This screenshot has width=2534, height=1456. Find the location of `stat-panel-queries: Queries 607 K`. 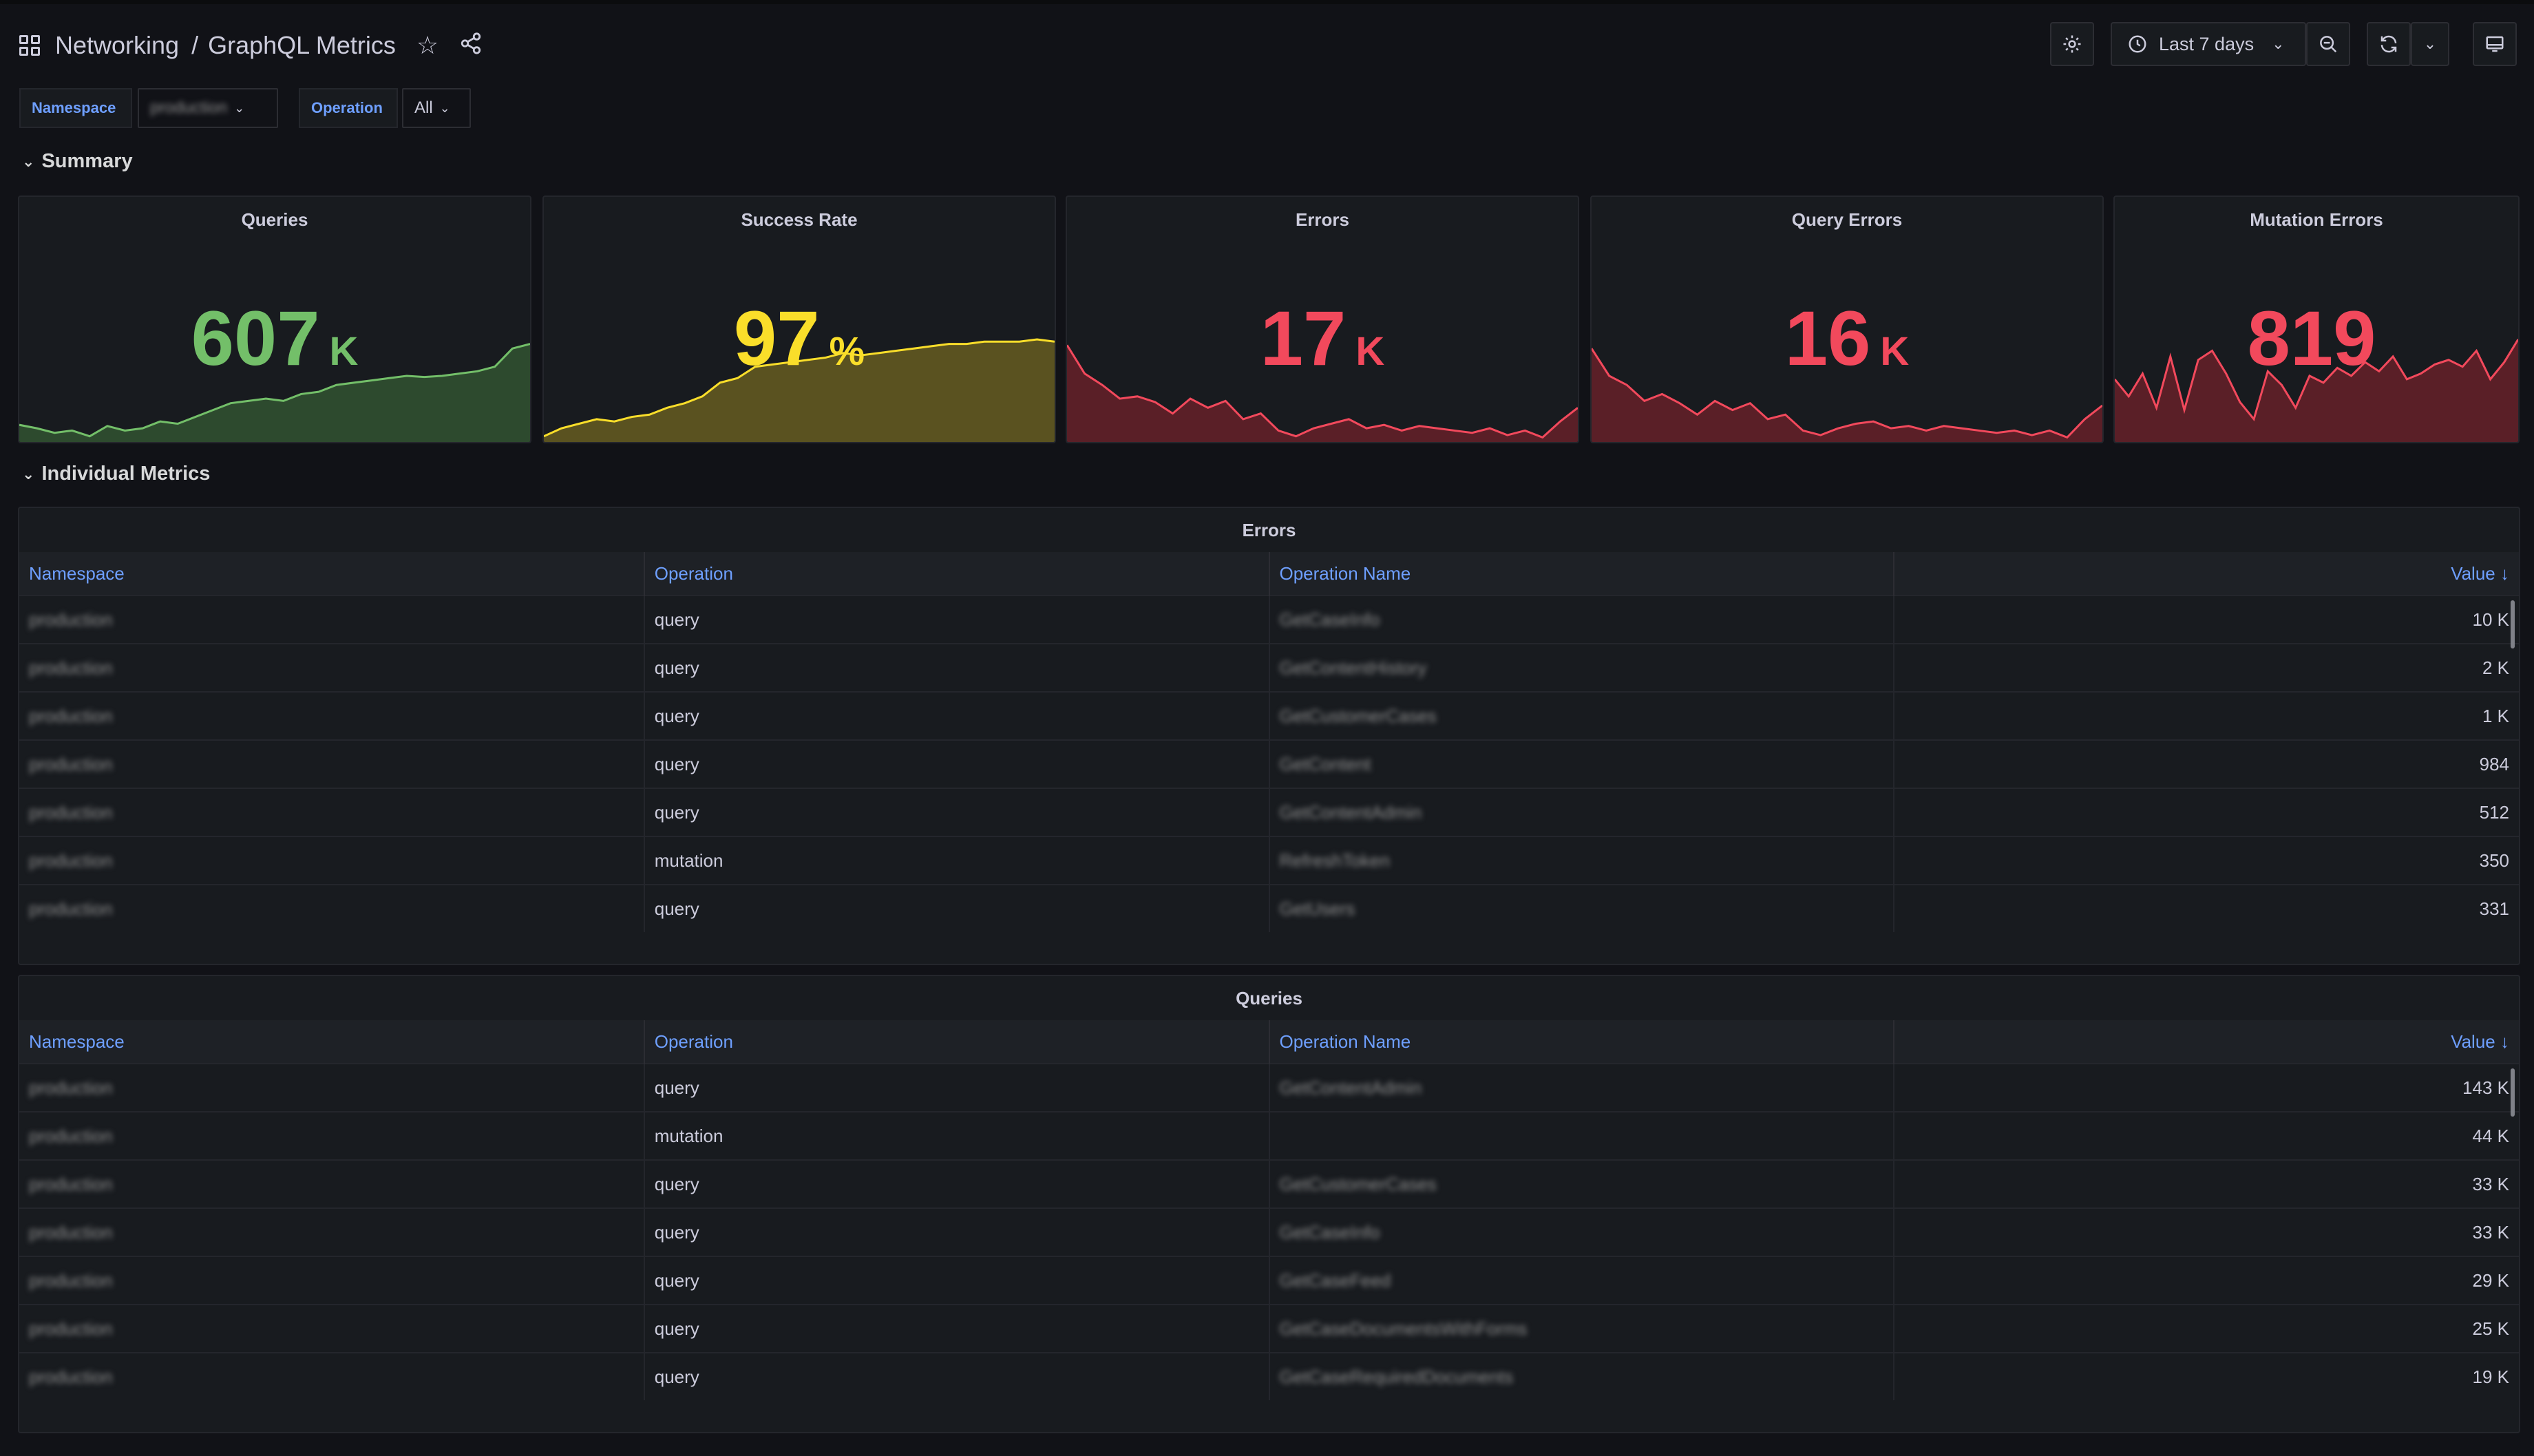

stat-panel-queries: Queries 607 K is located at coordinates (274, 319).